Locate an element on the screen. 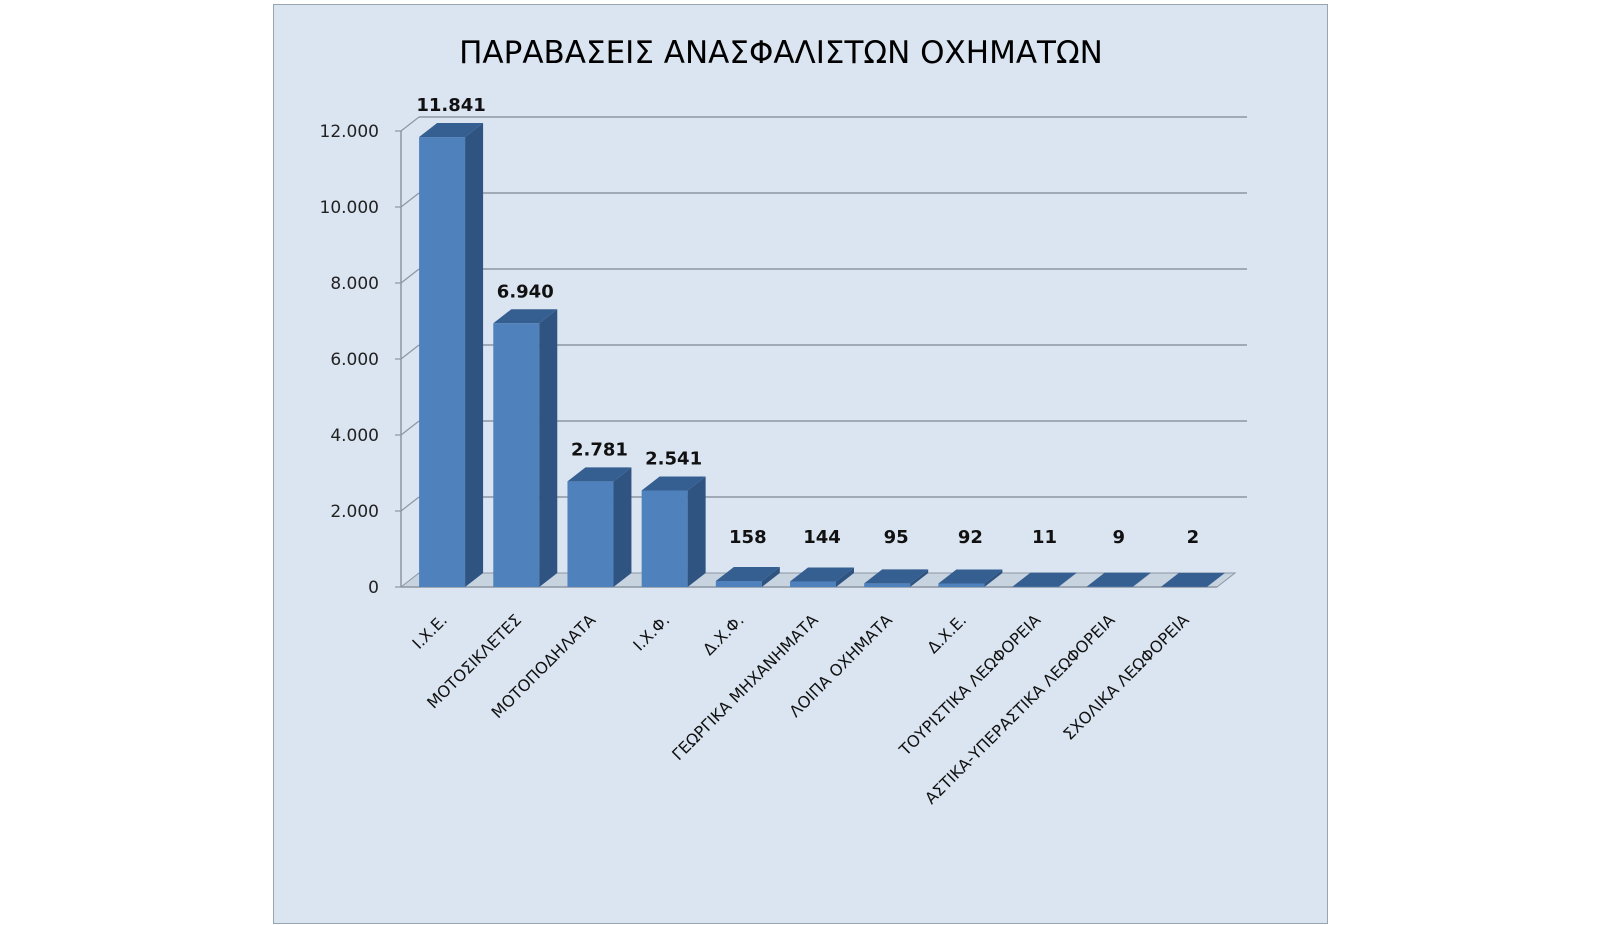 The height and width of the screenshot is (925, 1600). y-tick-label: 8.000 is located at coordinates (354, 284).